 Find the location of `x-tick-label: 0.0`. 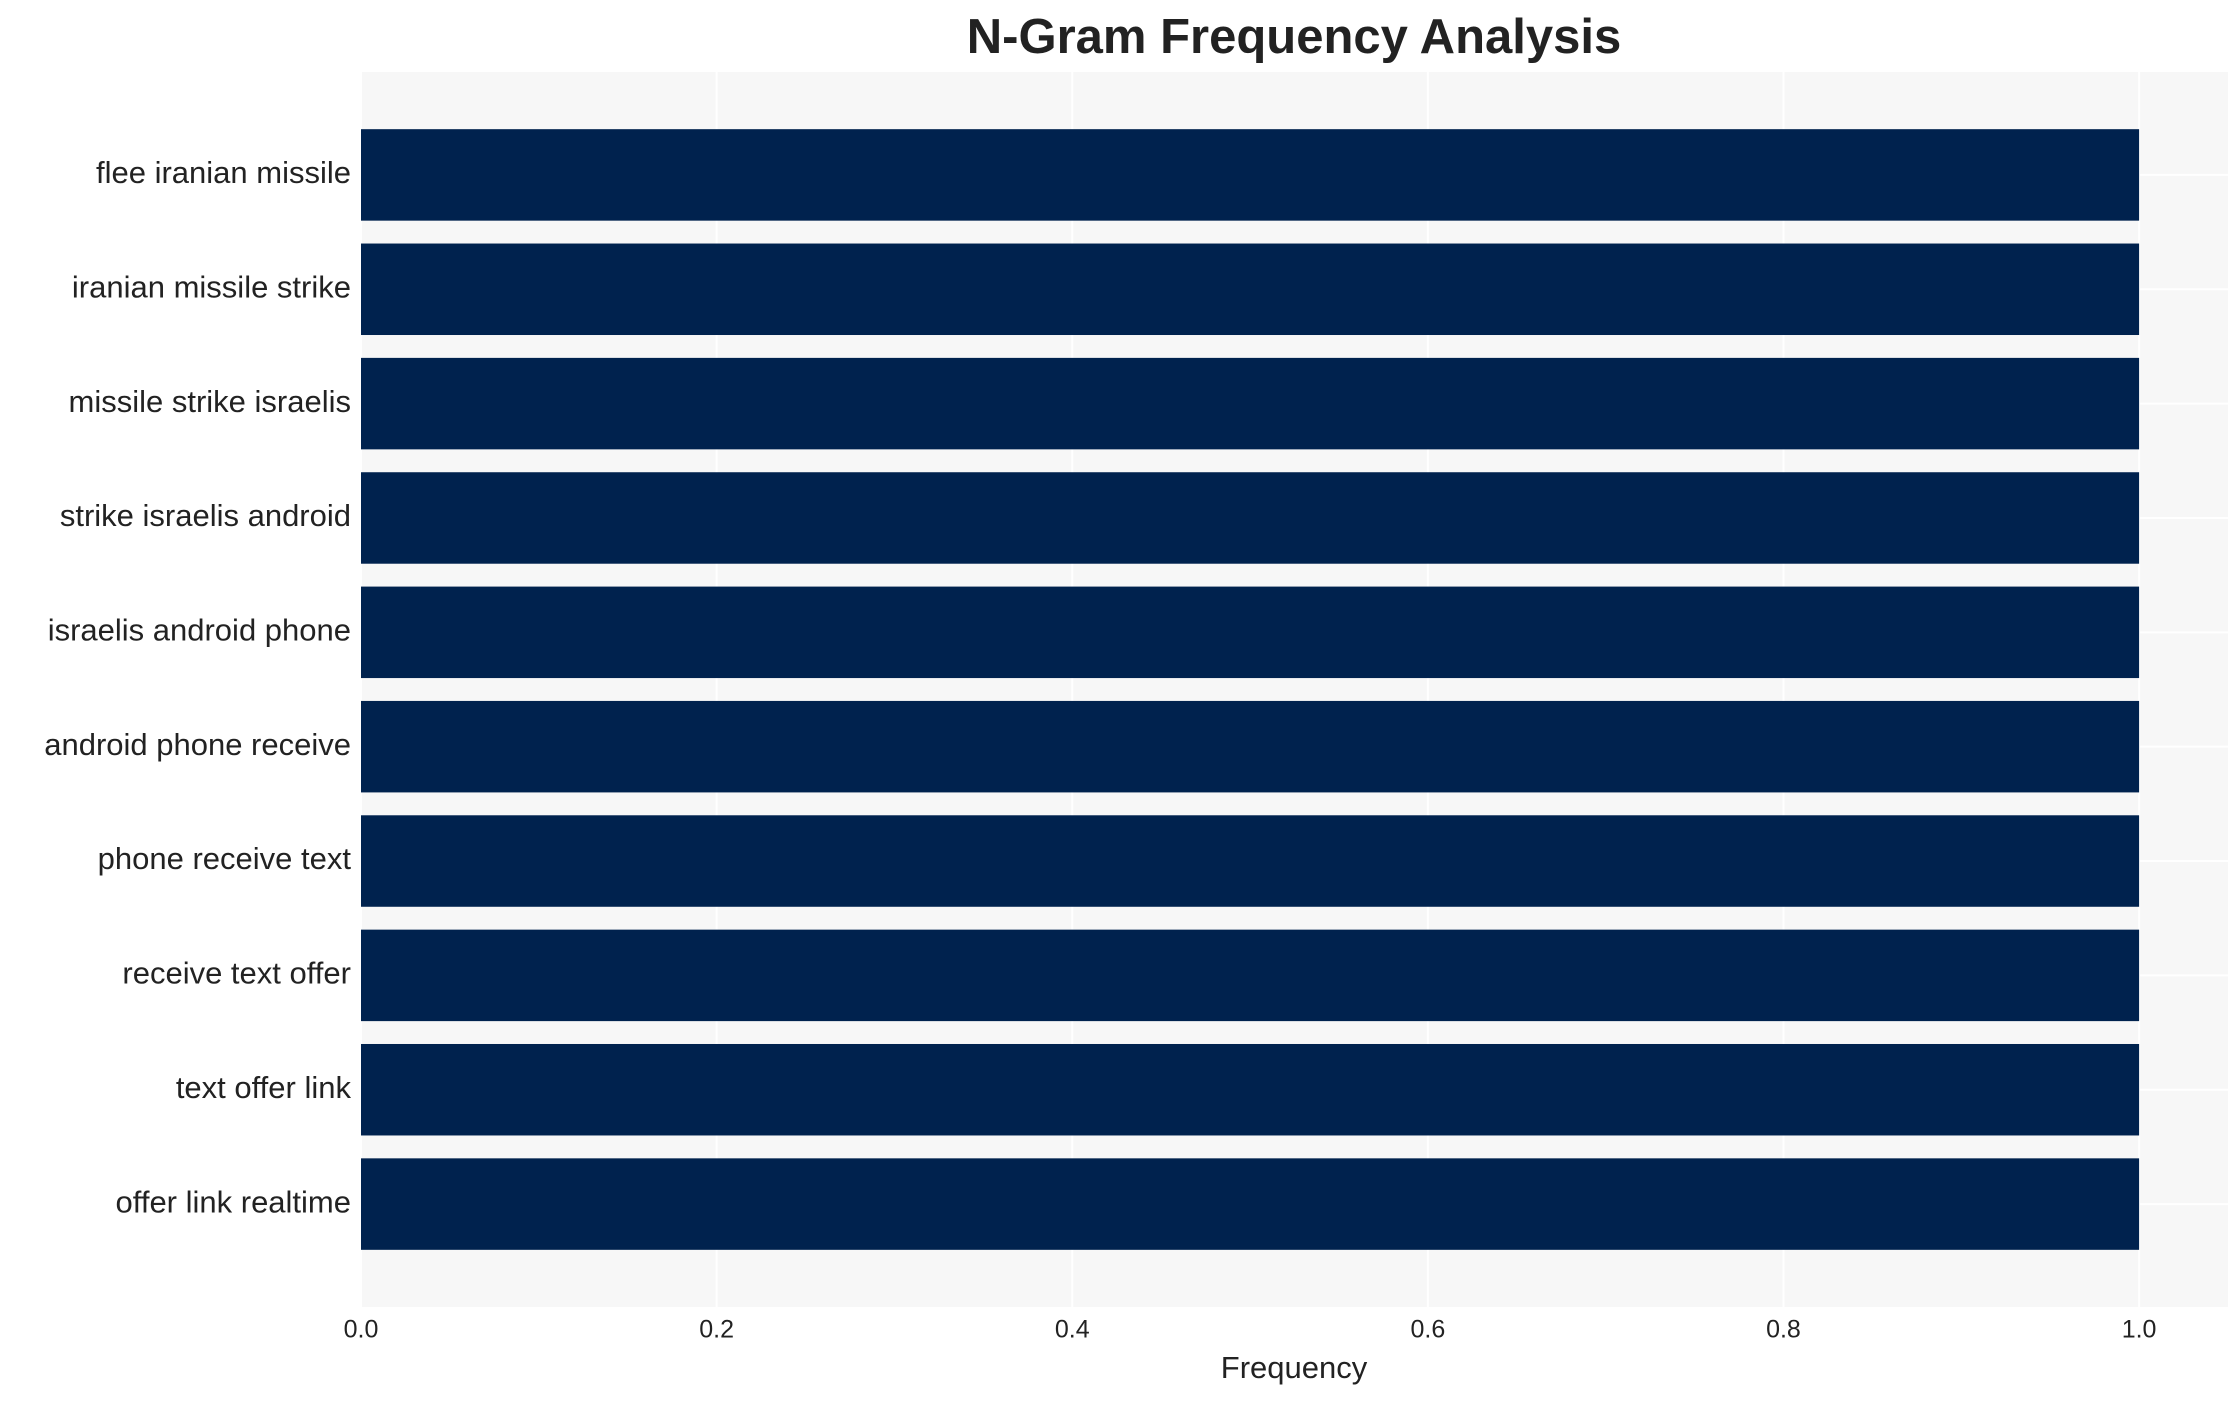

x-tick-label: 0.0 is located at coordinates (361, 1330).